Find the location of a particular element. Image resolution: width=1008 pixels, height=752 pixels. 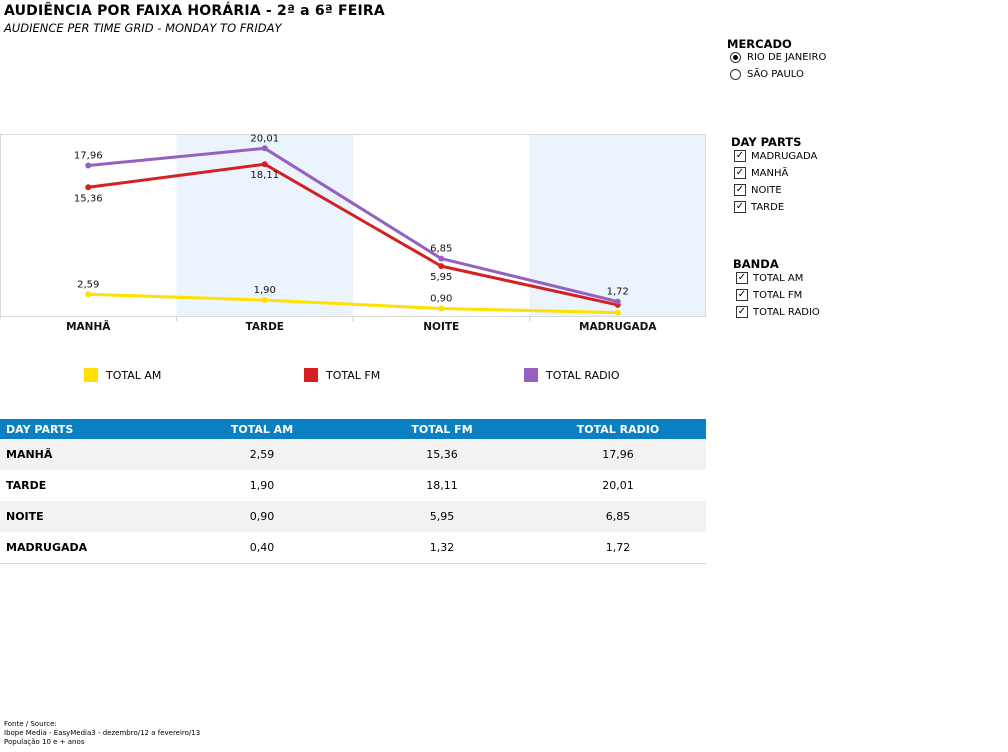

data-label-2-0: 17,96 is located at coordinates (88, 155).